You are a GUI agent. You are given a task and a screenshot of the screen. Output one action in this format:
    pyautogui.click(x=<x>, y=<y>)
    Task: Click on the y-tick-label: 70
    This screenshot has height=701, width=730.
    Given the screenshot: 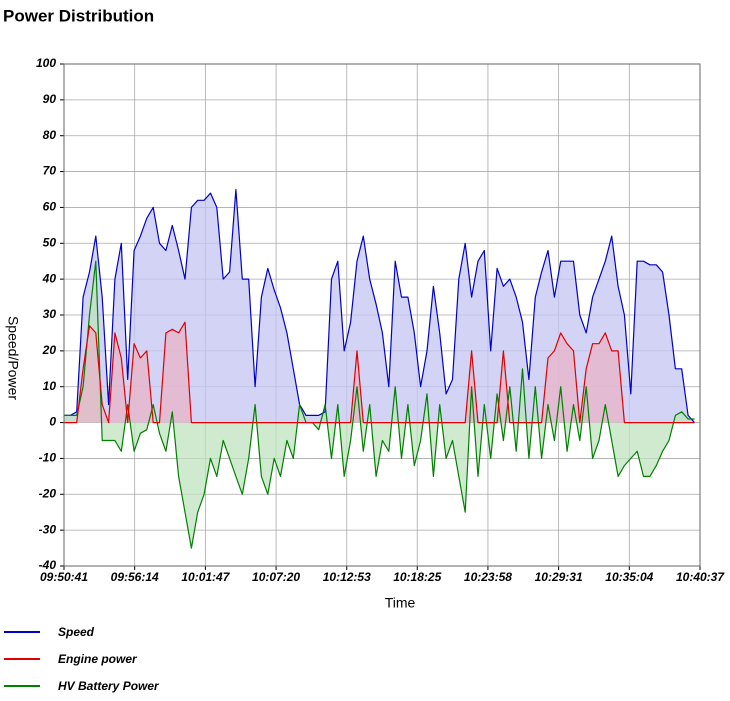 What is the action you would take?
    pyautogui.click(x=50, y=171)
    